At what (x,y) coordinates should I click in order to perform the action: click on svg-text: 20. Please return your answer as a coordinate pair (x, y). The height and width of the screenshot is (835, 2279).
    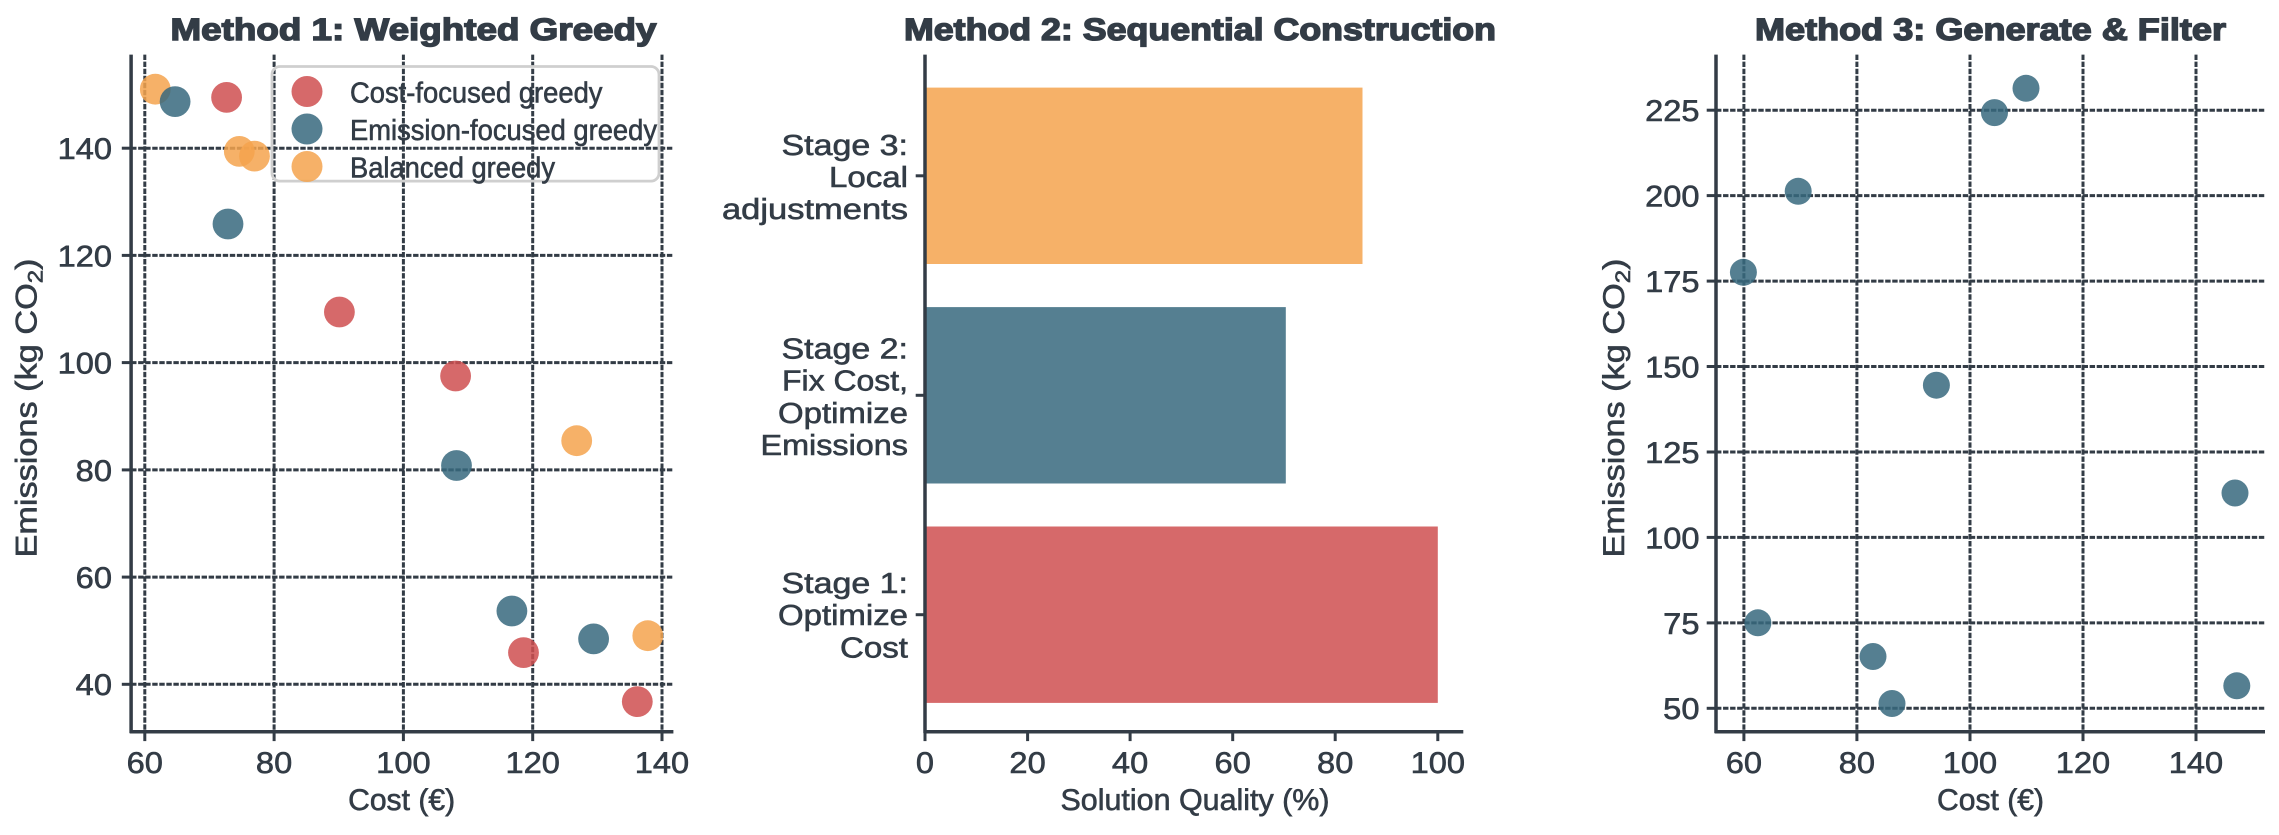
    Looking at the image, I should click on (1027, 763).